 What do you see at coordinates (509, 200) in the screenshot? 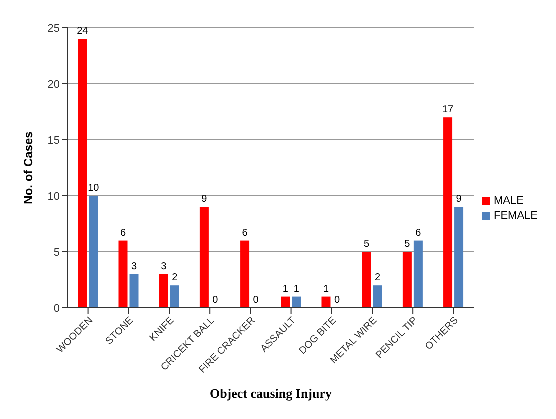
I see `legend-label: MALE` at bounding box center [509, 200].